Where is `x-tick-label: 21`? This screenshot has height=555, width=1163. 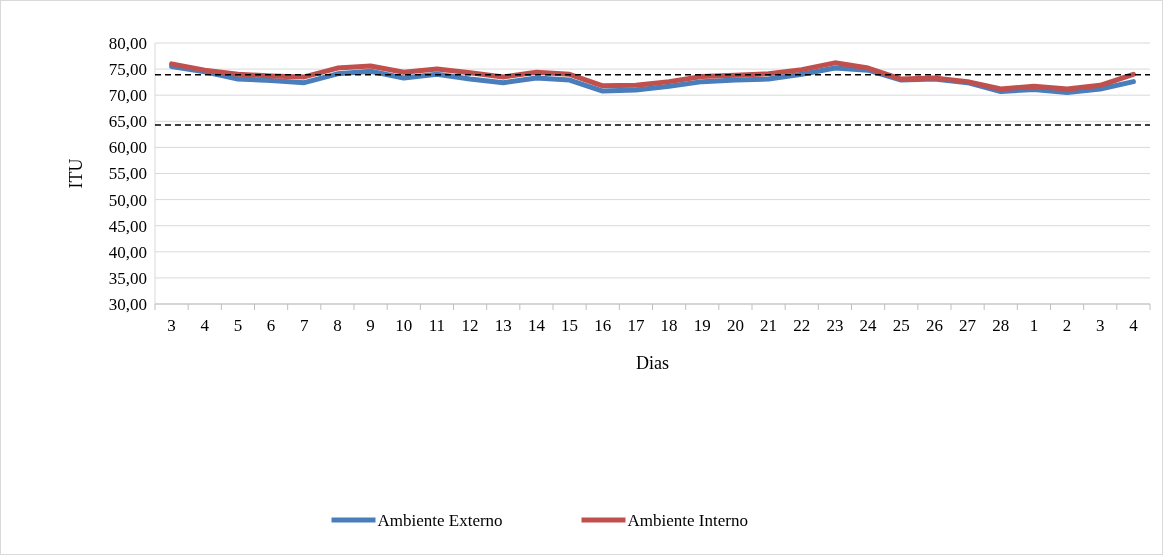
x-tick-label: 21 is located at coordinates (769, 325).